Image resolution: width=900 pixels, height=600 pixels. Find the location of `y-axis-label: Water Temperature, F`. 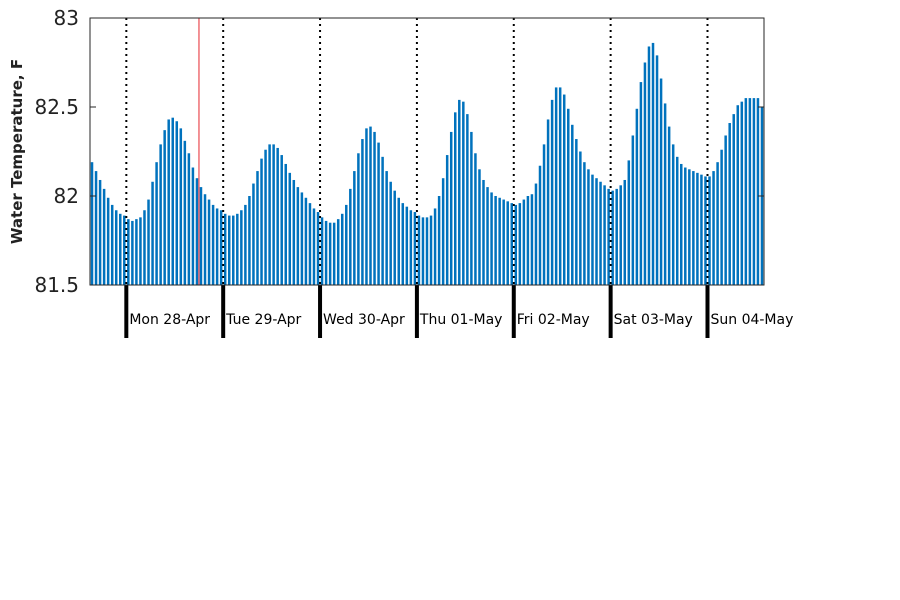

y-axis-label: Water Temperature, F is located at coordinates (17, 151).